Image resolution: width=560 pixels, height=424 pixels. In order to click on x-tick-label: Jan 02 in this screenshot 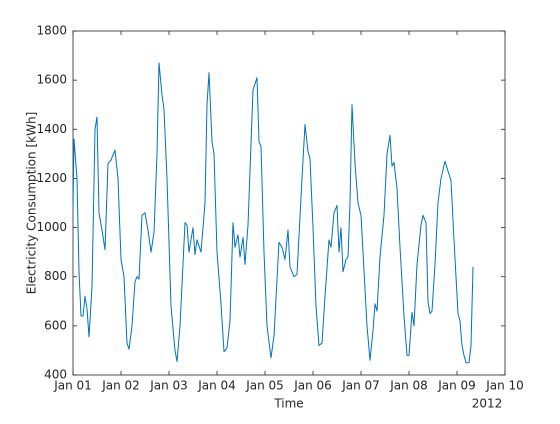, I will do `click(120, 386)`.